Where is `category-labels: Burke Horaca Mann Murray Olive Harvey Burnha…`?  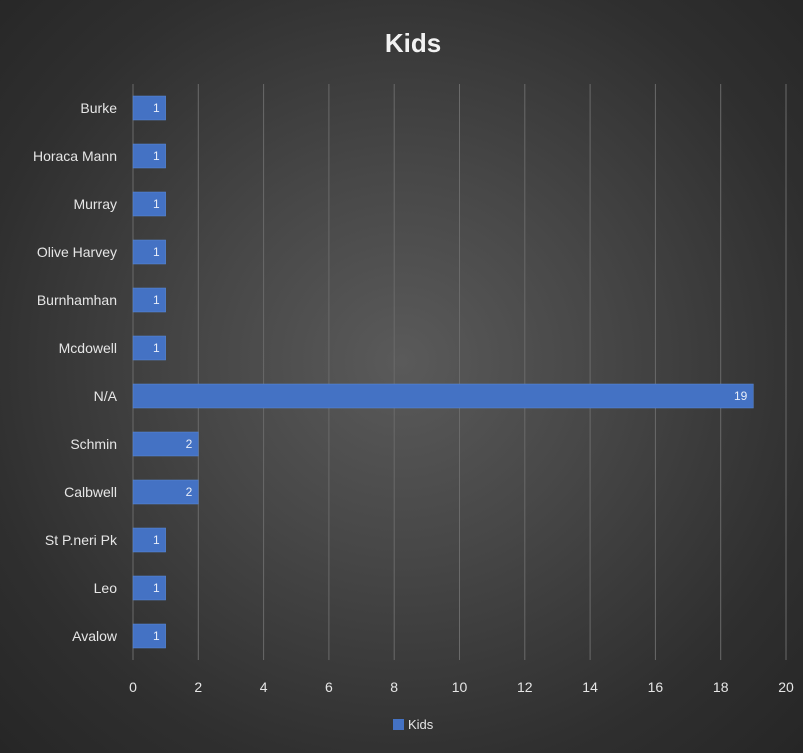
category-labels: Burke Horaca Mann Murray Olive Harvey Burnha… is located at coordinates (75, 372).